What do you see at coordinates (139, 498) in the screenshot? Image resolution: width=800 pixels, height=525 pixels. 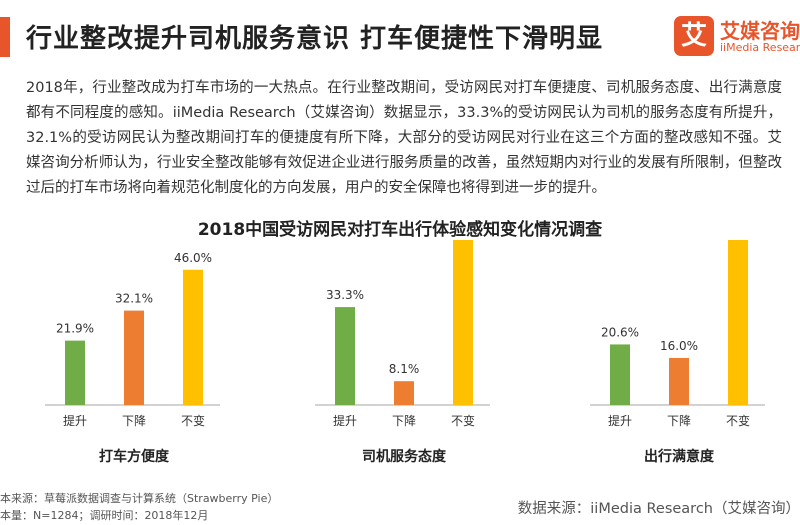 I see `footnote-sample-source: 本来源：草莓派数据调查与计算系统（Strawberry Pie）` at bounding box center [139, 498].